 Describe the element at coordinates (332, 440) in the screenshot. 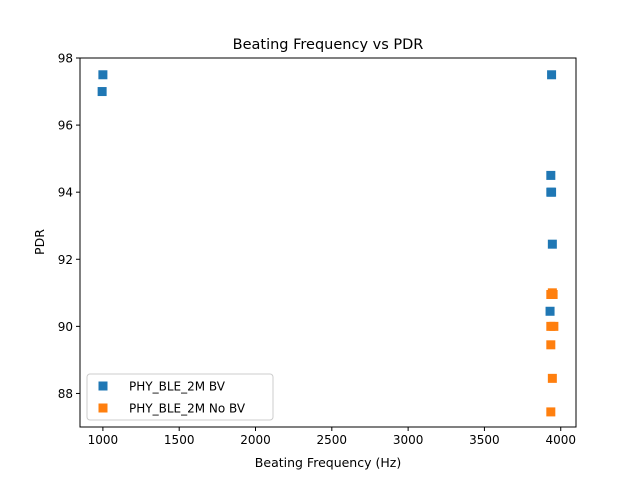

I see `x-tick-label: 2500` at that location.